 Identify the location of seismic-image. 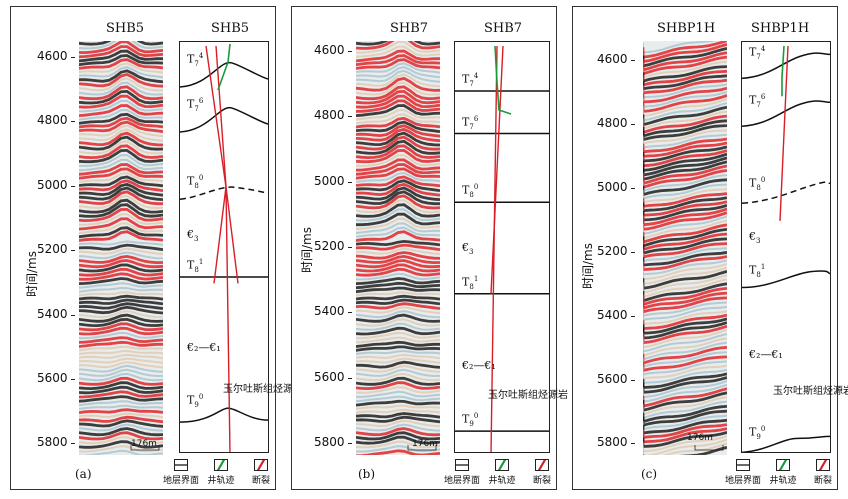
(398, 248).